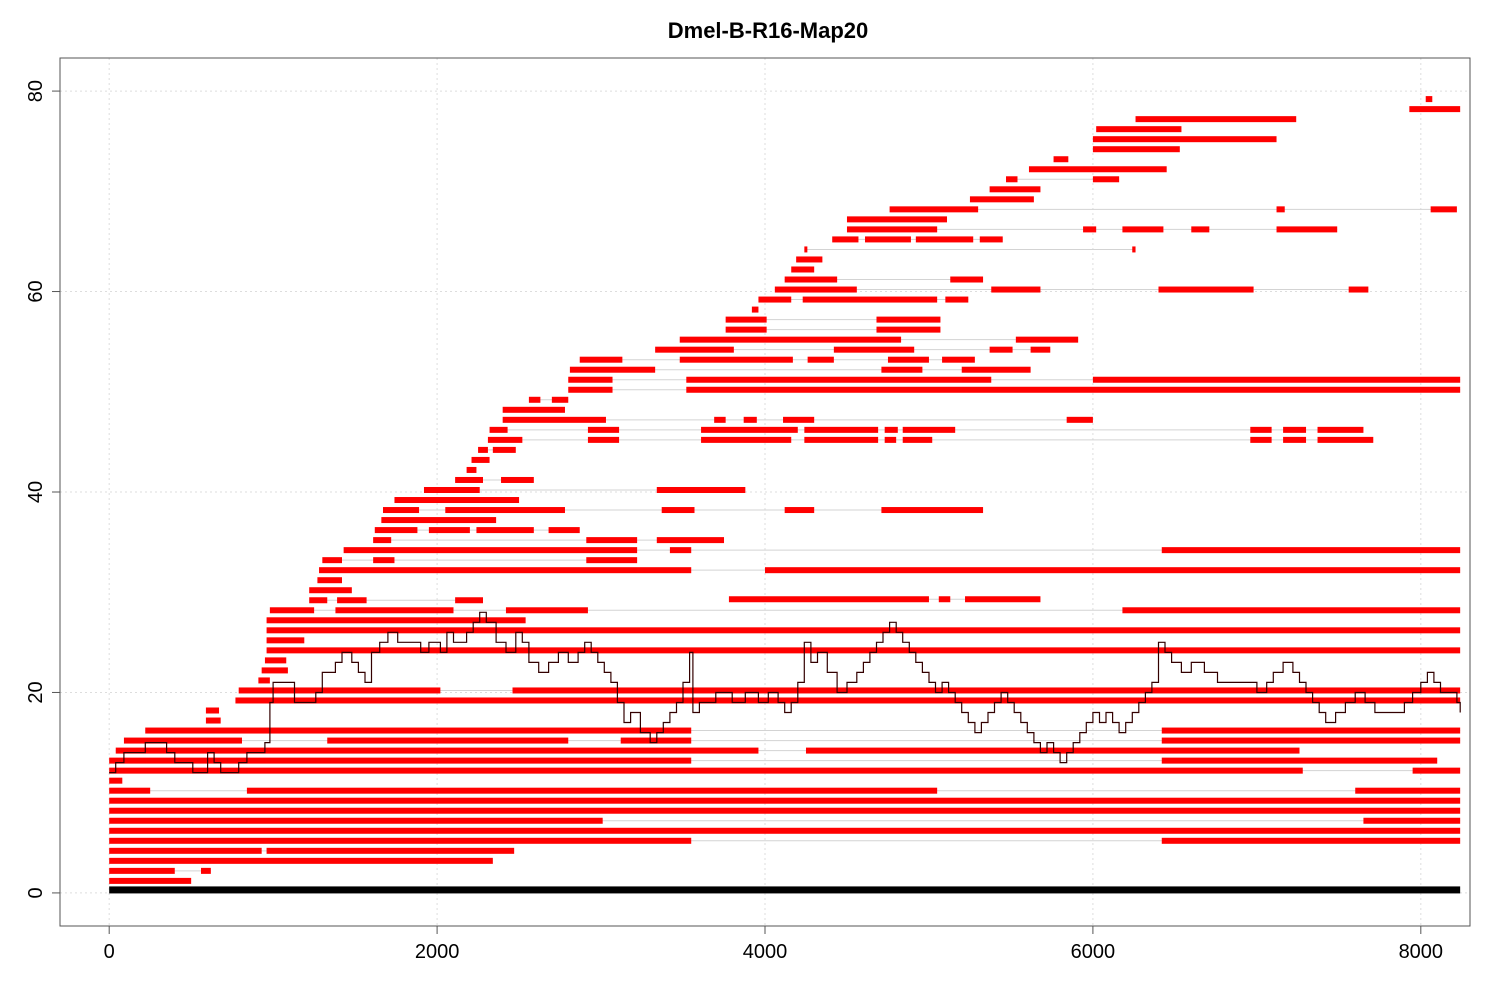  What do you see at coordinates (43, 489) in the screenshot?
I see `y-axis: 0 20 40 60 80` at bounding box center [43, 489].